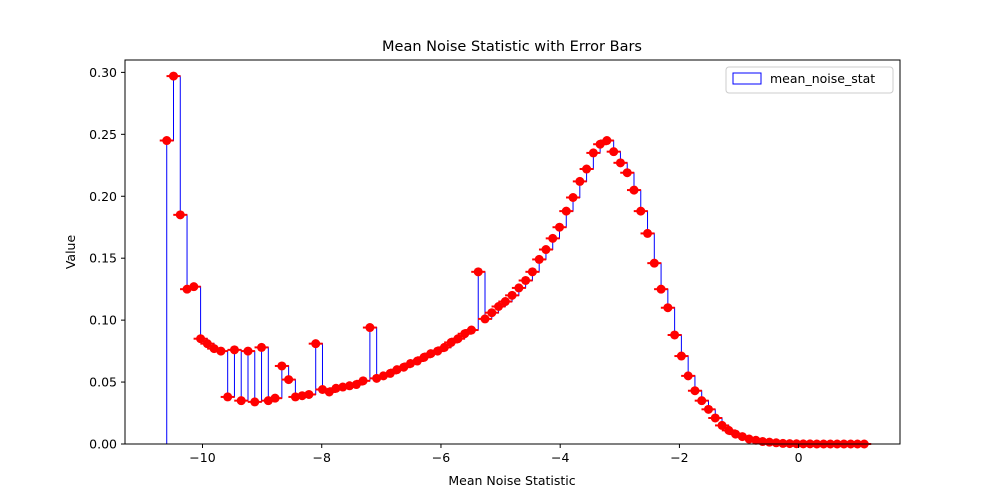  I want to click on y-tick-label: 0.15, so click(103, 258).